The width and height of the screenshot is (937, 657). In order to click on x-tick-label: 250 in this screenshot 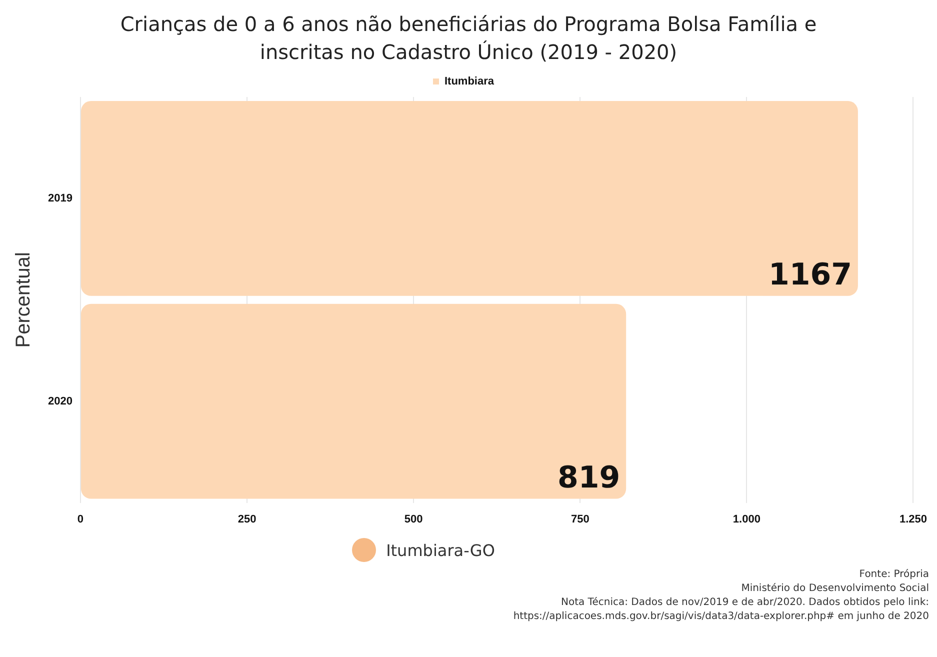, I will do `click(247, 519)`.